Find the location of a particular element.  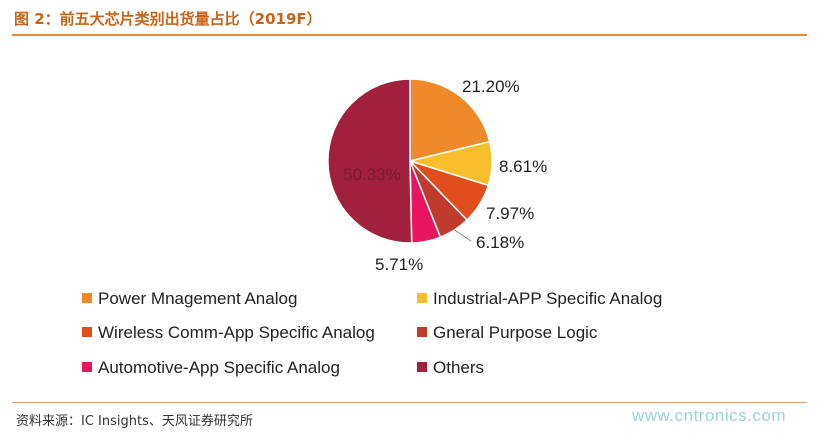

legend-item: Power Mnagement Analog is located at coordinates (189, 298).